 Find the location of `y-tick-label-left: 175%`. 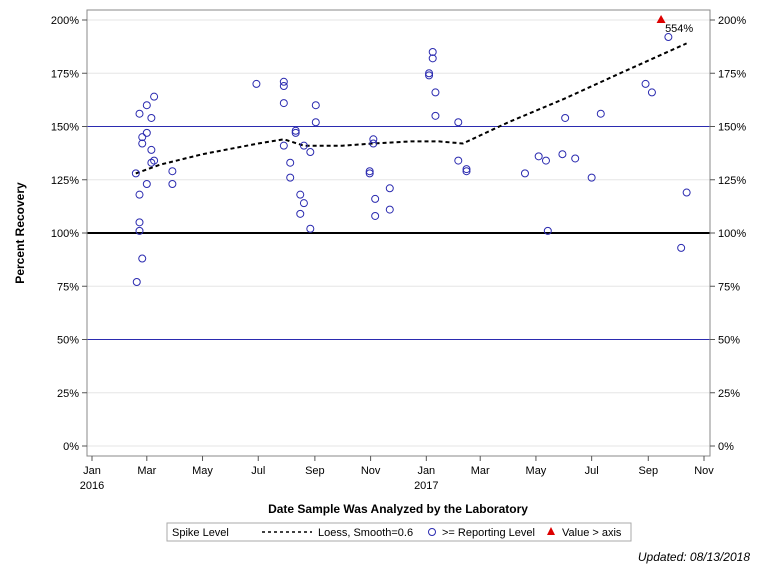

y-tick-label-left: 175% is located at coordinates (65, 74).